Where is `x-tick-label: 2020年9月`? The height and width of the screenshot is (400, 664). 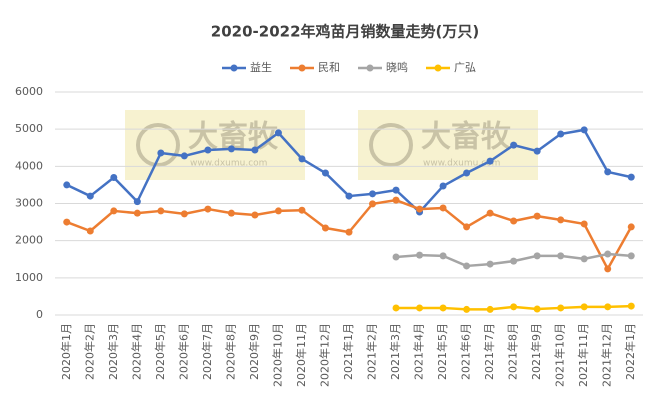 x-tick-label: 2020年9月 is located at coordinates (254, 351).